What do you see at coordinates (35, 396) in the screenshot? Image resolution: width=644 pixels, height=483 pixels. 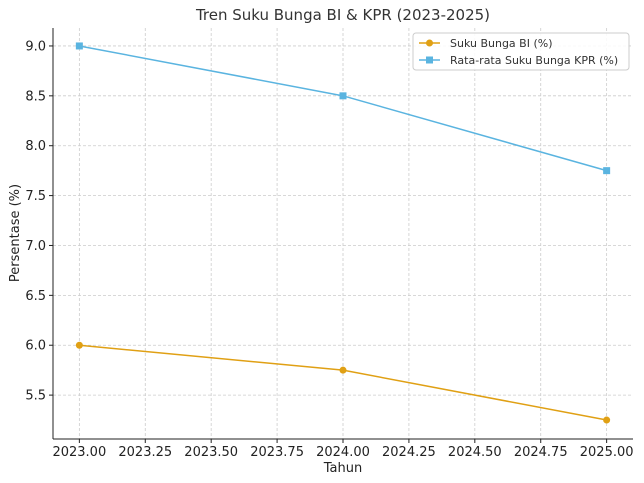 I see `y-tick-label: 5.5` at bounding box center [35, 396].